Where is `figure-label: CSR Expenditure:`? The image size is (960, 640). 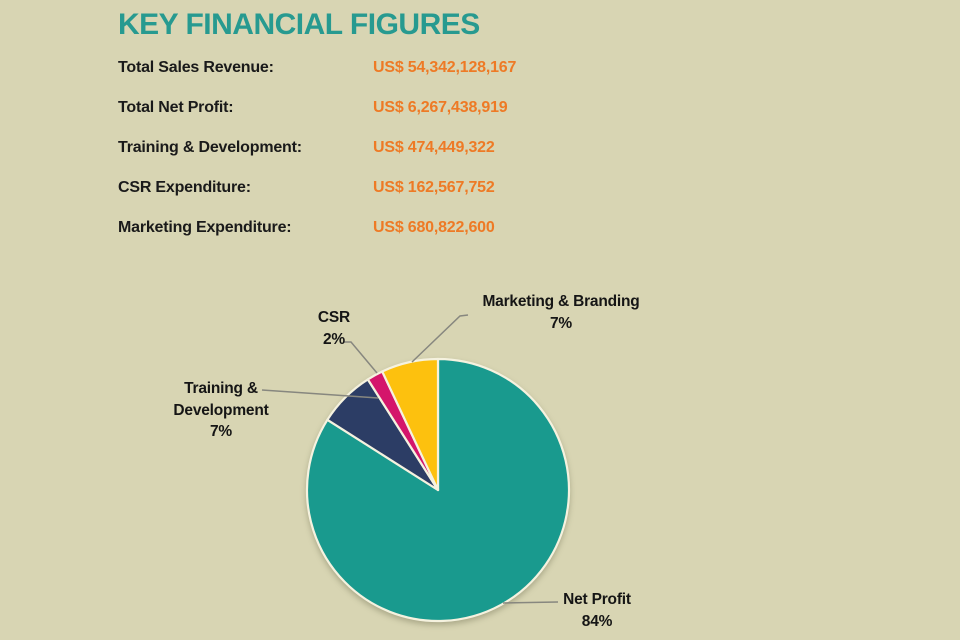
figure-label: CSR Expenditure: is located at coordinates (184, 187).